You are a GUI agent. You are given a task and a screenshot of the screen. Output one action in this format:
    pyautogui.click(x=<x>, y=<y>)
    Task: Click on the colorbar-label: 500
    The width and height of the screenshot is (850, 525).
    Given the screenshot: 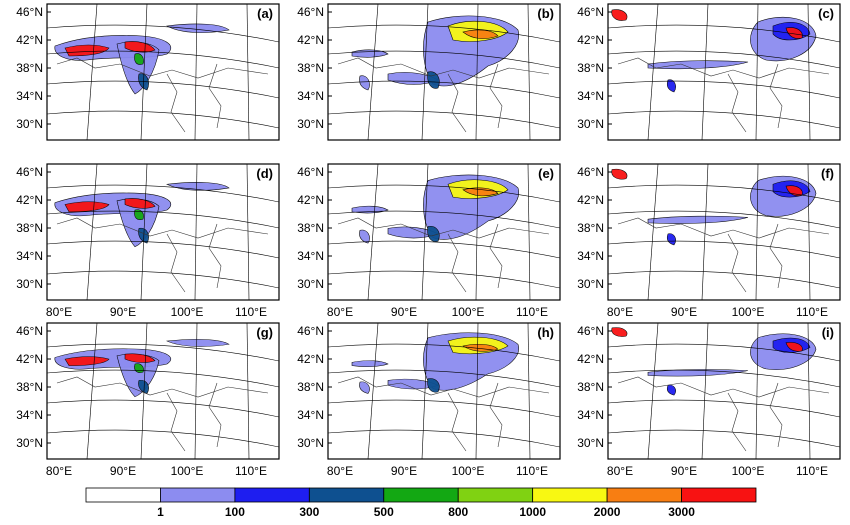 What is the action you would take?
    pyautogui.click(x=384, y=512)
    